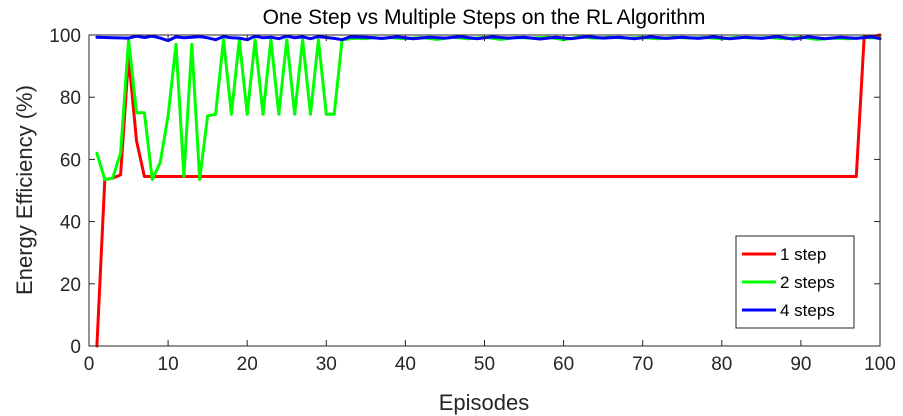  I want to click on y-tick-label: 60, so click(70, 160).